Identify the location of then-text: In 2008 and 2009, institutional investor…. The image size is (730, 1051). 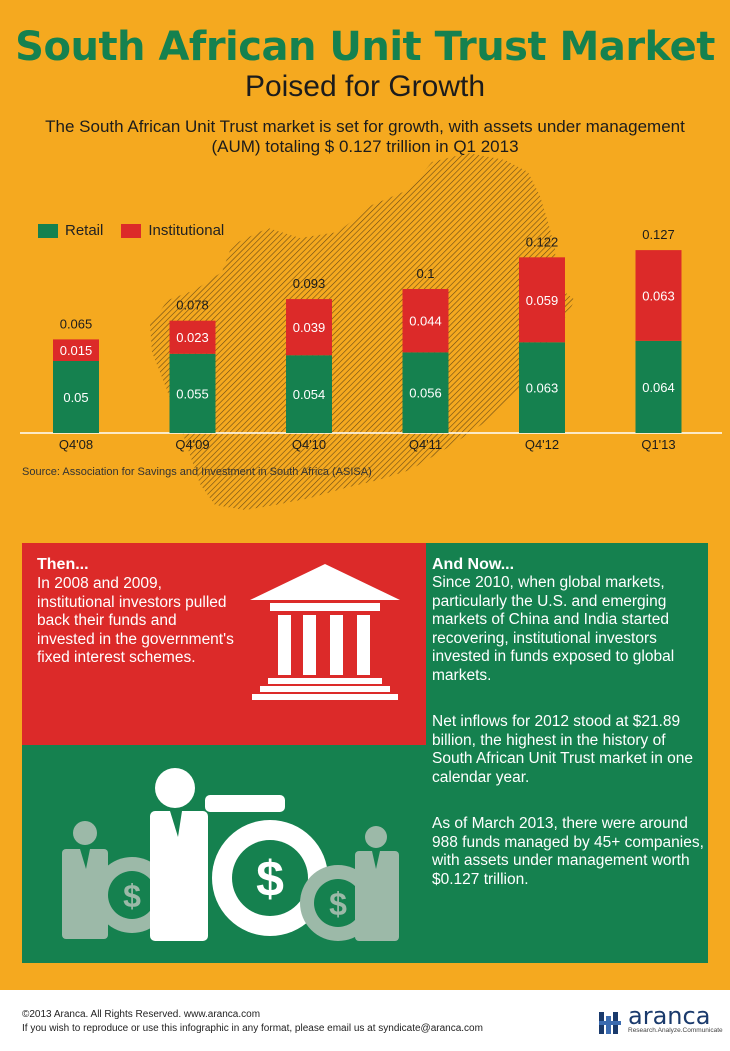
(135, 620).